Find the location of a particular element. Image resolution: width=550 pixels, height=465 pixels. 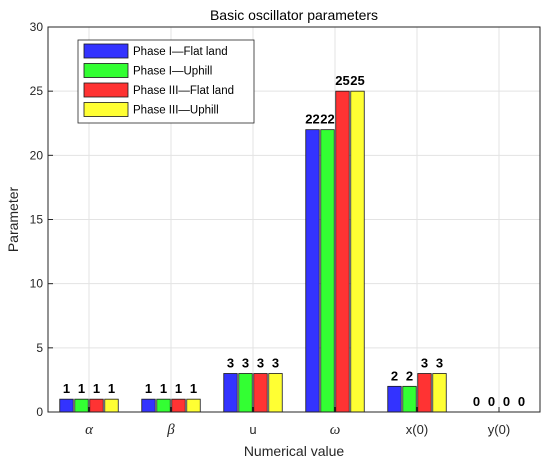

x-tick-label: x(0) is located at coordinates (417, 429).